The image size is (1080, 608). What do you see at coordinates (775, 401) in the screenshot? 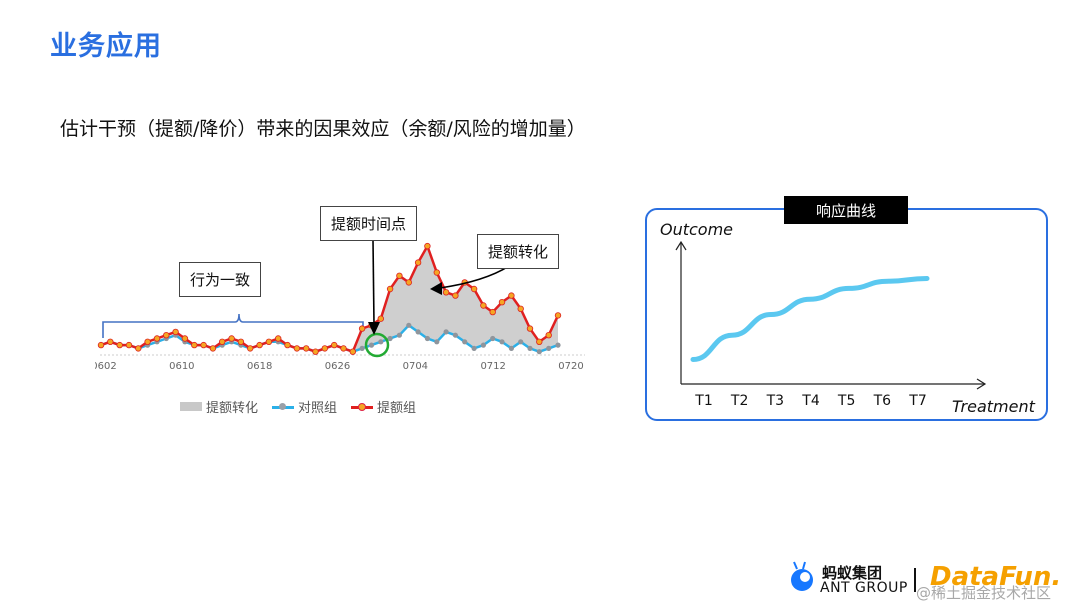
I see `treatment-tick-label: T3` at bounding box center [775, 401].